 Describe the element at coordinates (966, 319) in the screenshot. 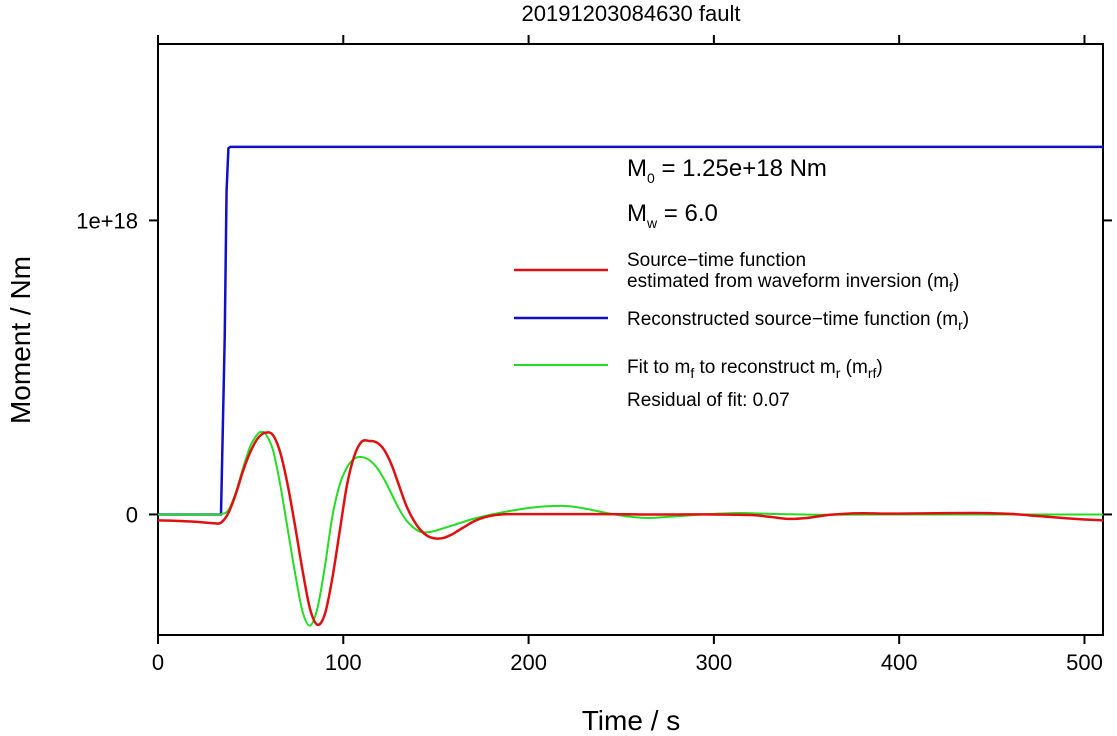

I see `legend-reconstructed-tail: )` at that location.